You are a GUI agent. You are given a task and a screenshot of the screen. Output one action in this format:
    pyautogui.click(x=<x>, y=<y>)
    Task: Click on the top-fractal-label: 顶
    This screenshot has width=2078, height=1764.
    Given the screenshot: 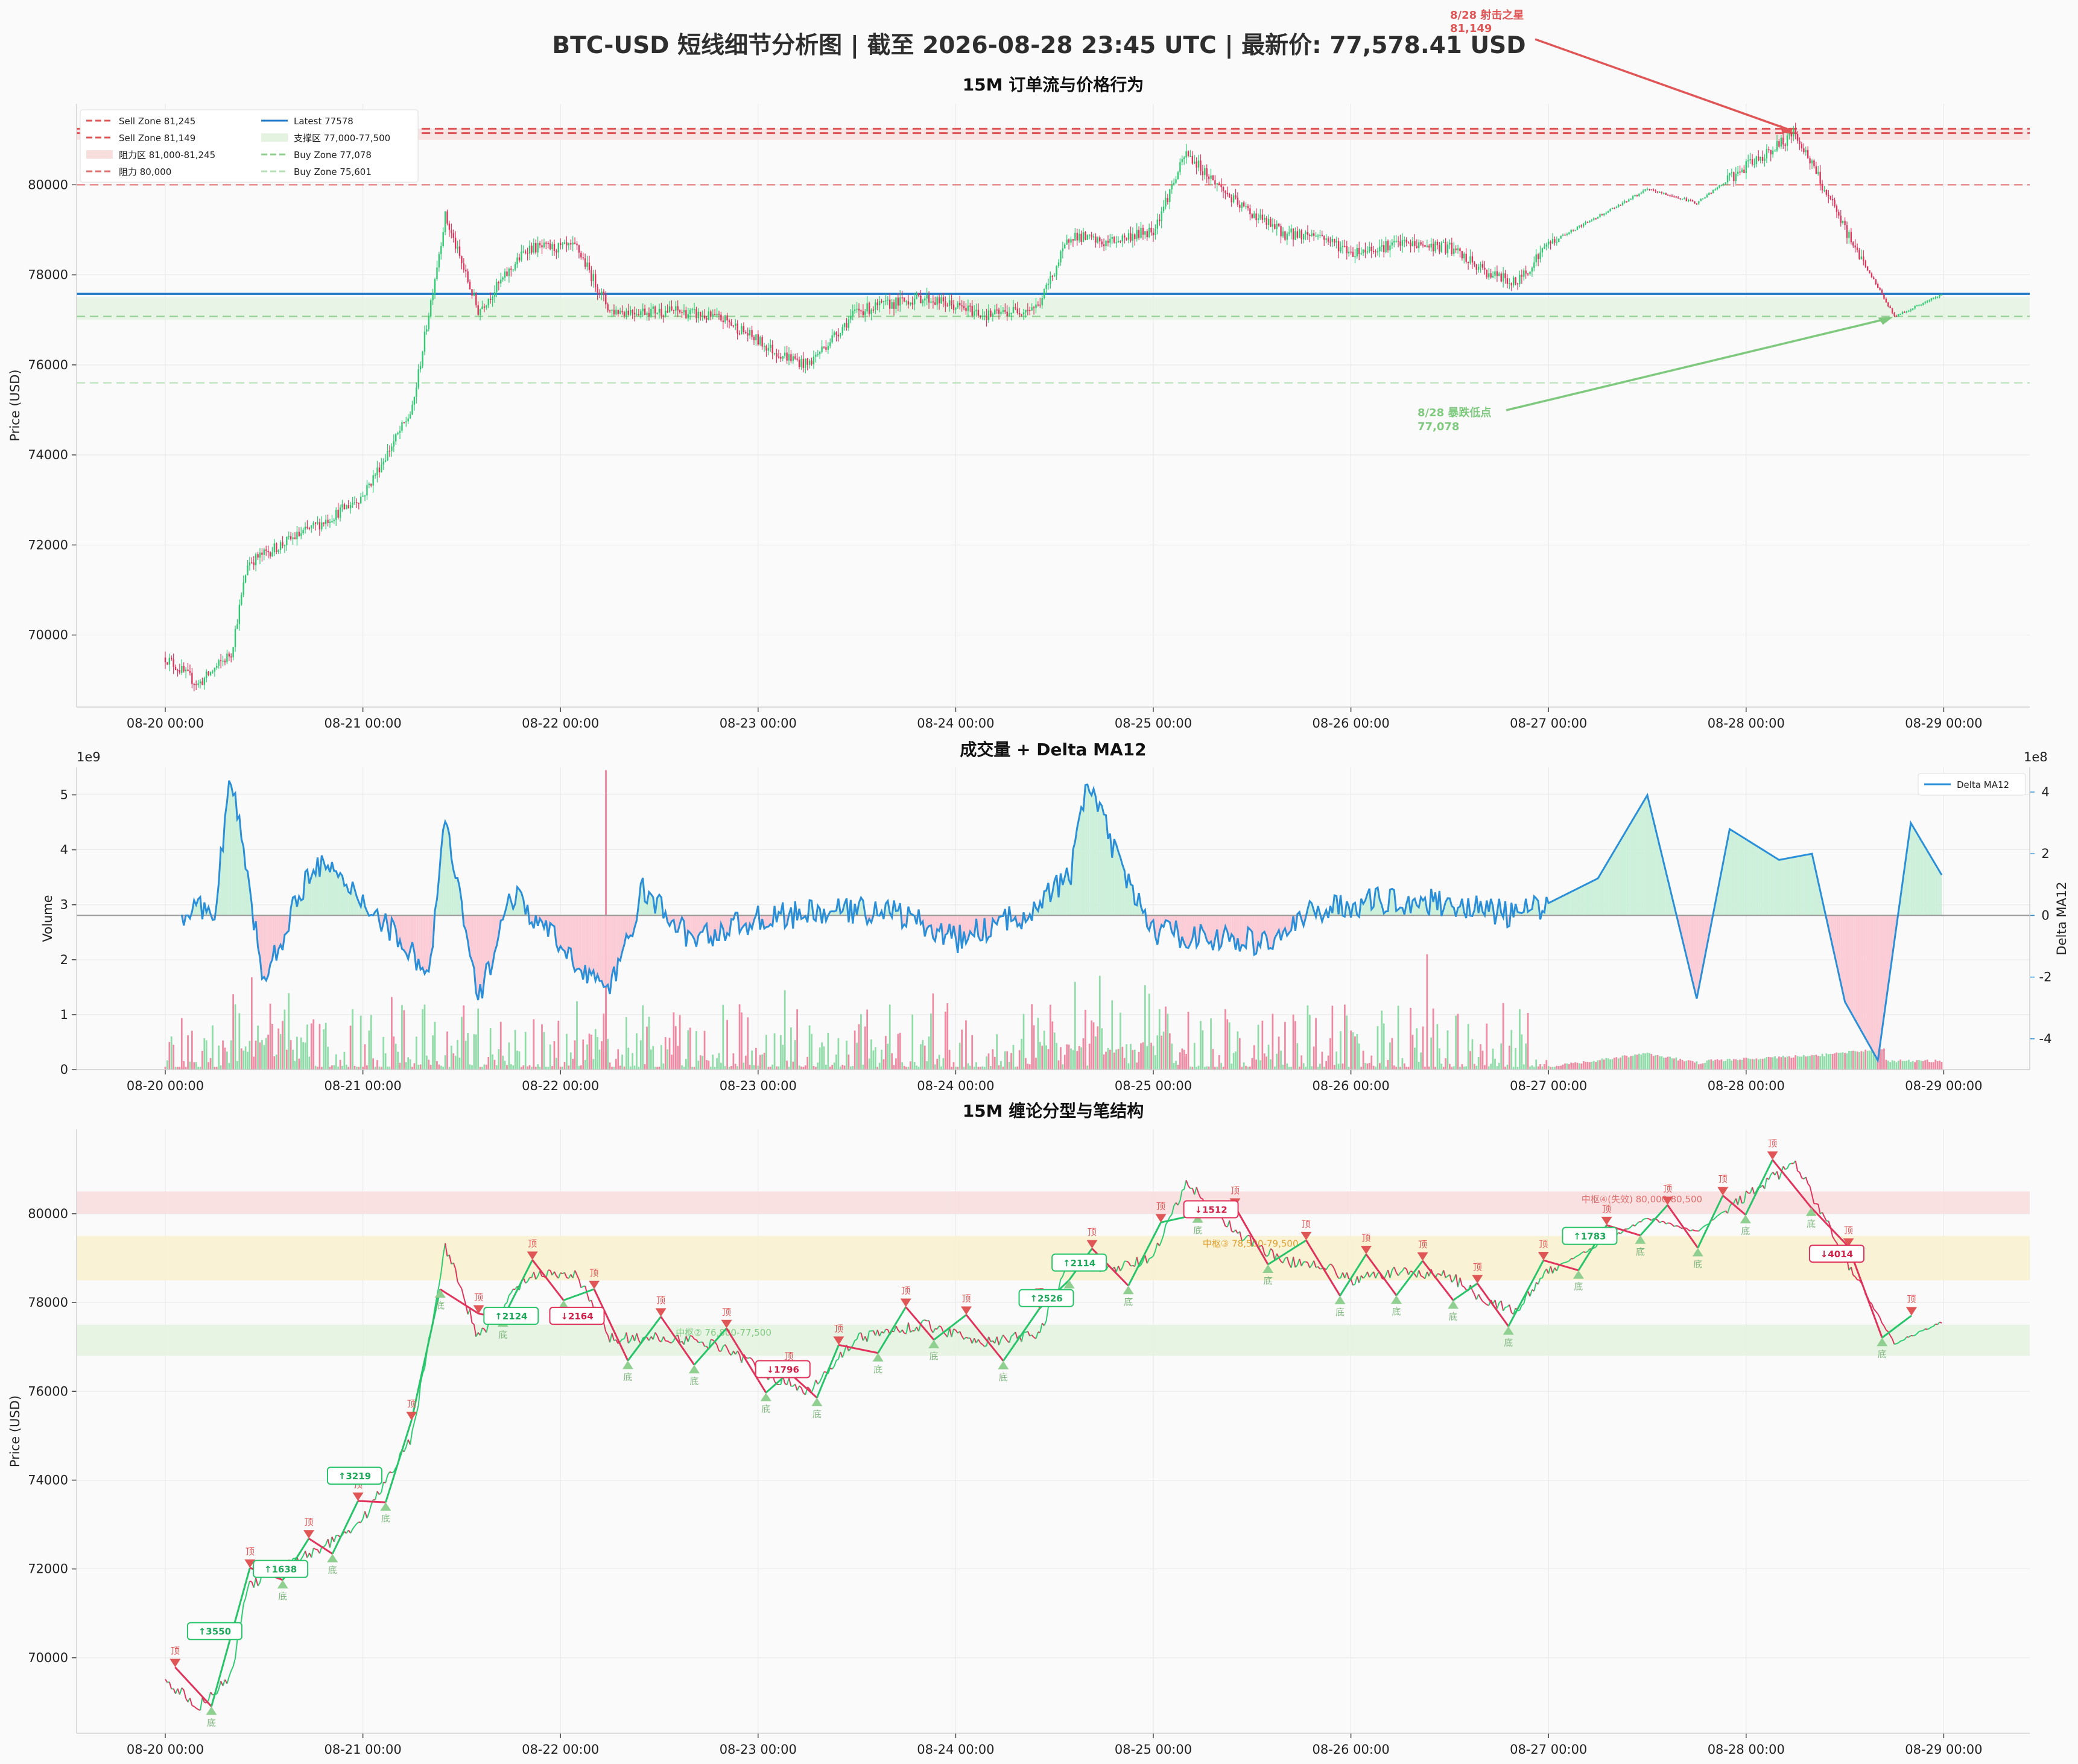 What is the action you would take?
    pyautogui.click(x=1911, y=1300)
    